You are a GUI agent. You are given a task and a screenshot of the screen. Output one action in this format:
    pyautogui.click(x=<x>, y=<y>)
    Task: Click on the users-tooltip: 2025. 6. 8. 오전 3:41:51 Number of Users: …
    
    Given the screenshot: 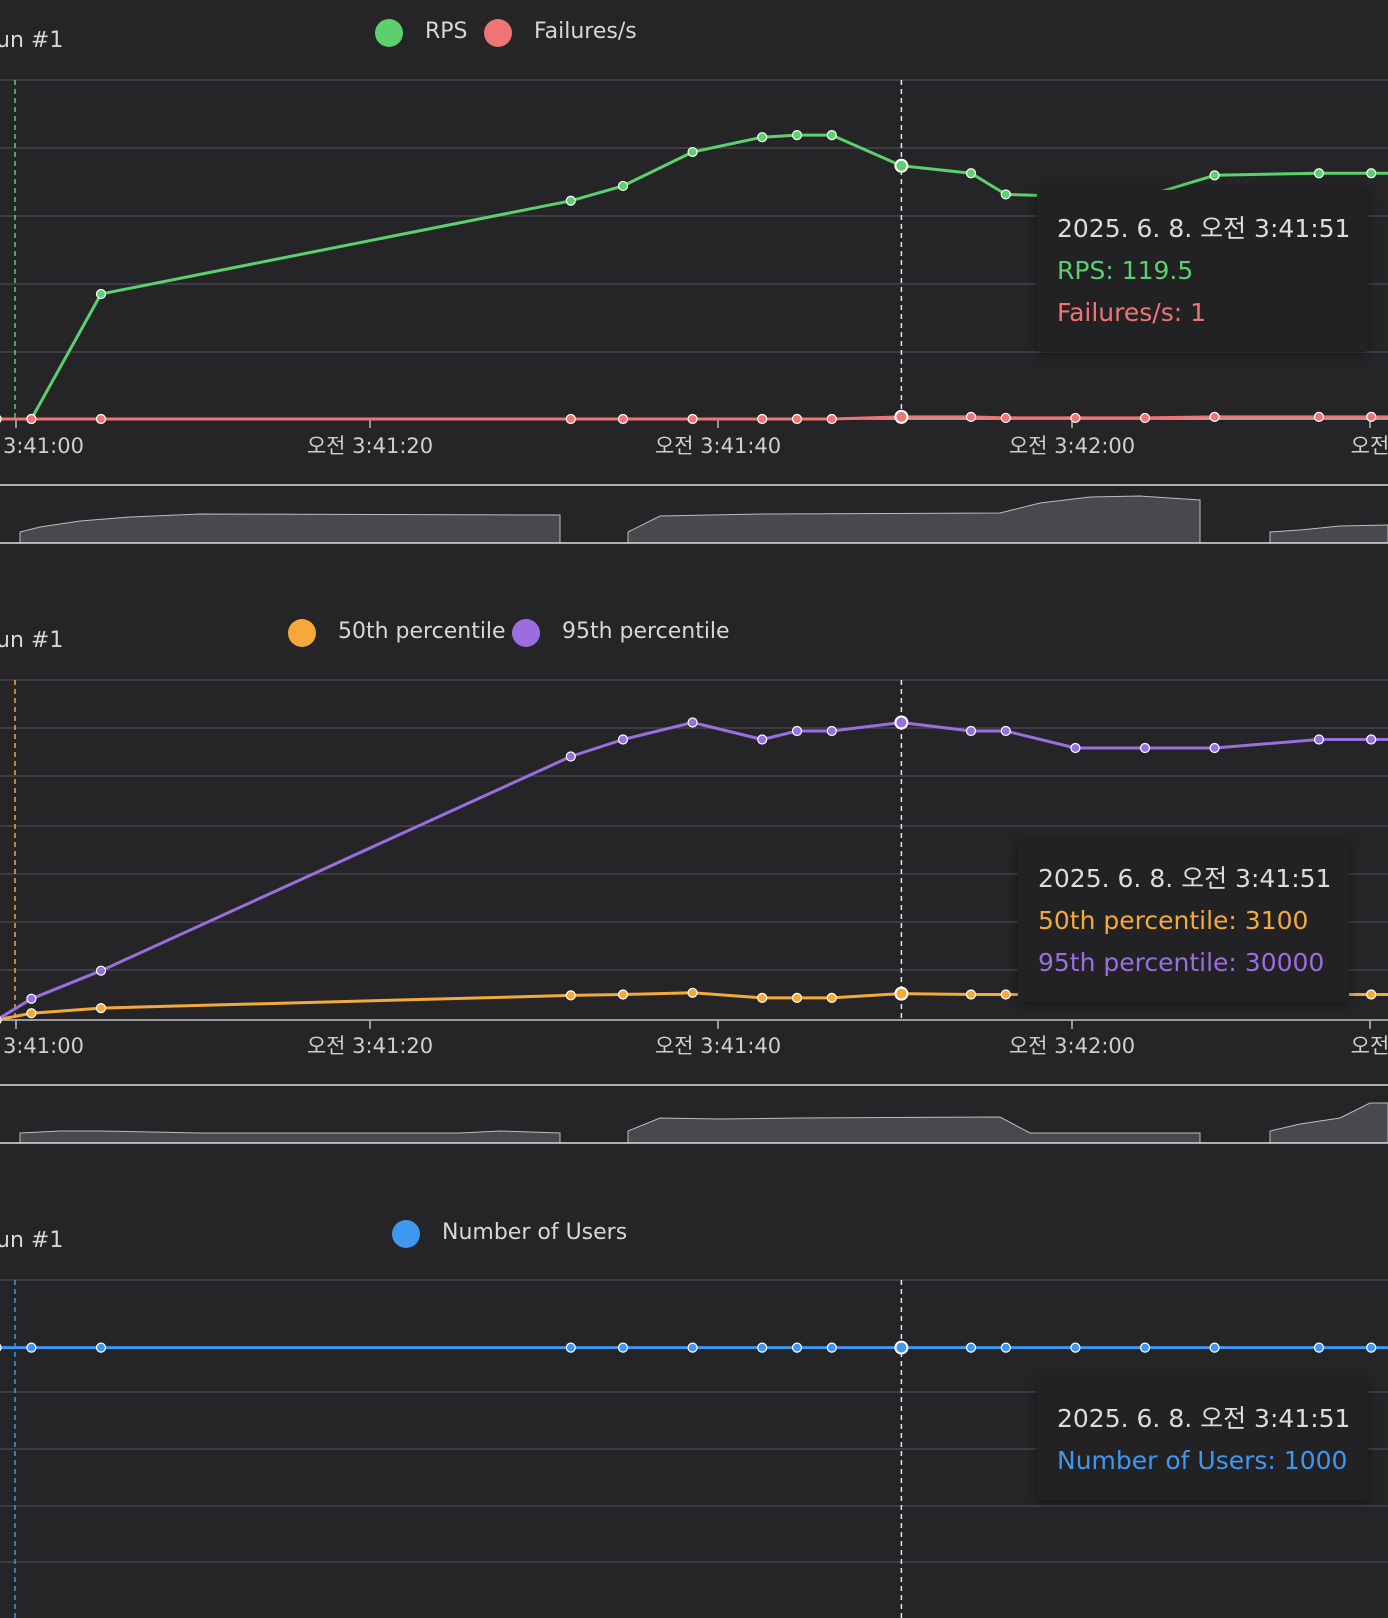 What is the action you would take?
    pyautogui.click(x=1203, y=1440)
    